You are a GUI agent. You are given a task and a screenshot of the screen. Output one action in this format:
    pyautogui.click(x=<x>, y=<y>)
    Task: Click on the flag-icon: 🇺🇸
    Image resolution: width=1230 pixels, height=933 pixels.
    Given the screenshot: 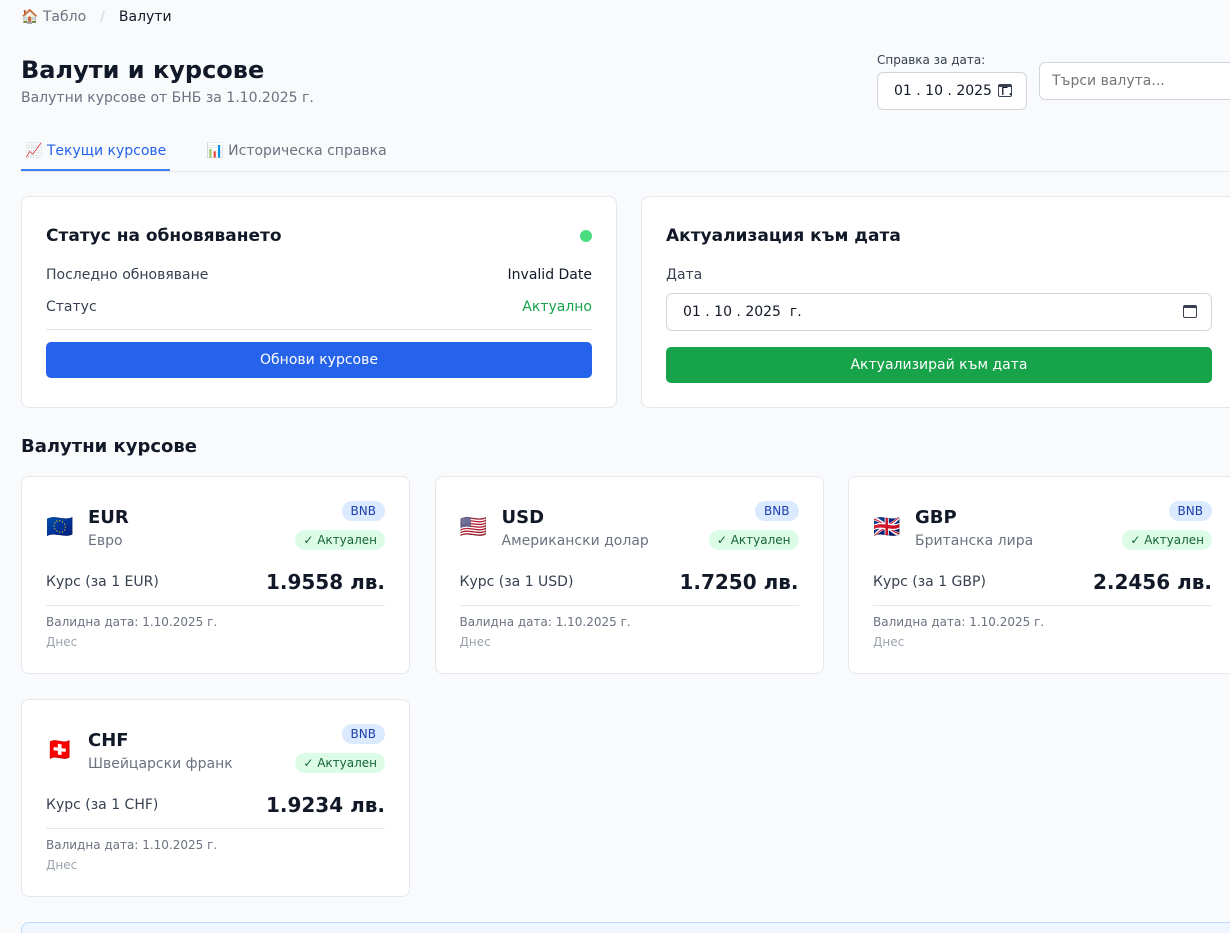 What is the action you would take?
    pyautogui.click(x=473, y=527)
    